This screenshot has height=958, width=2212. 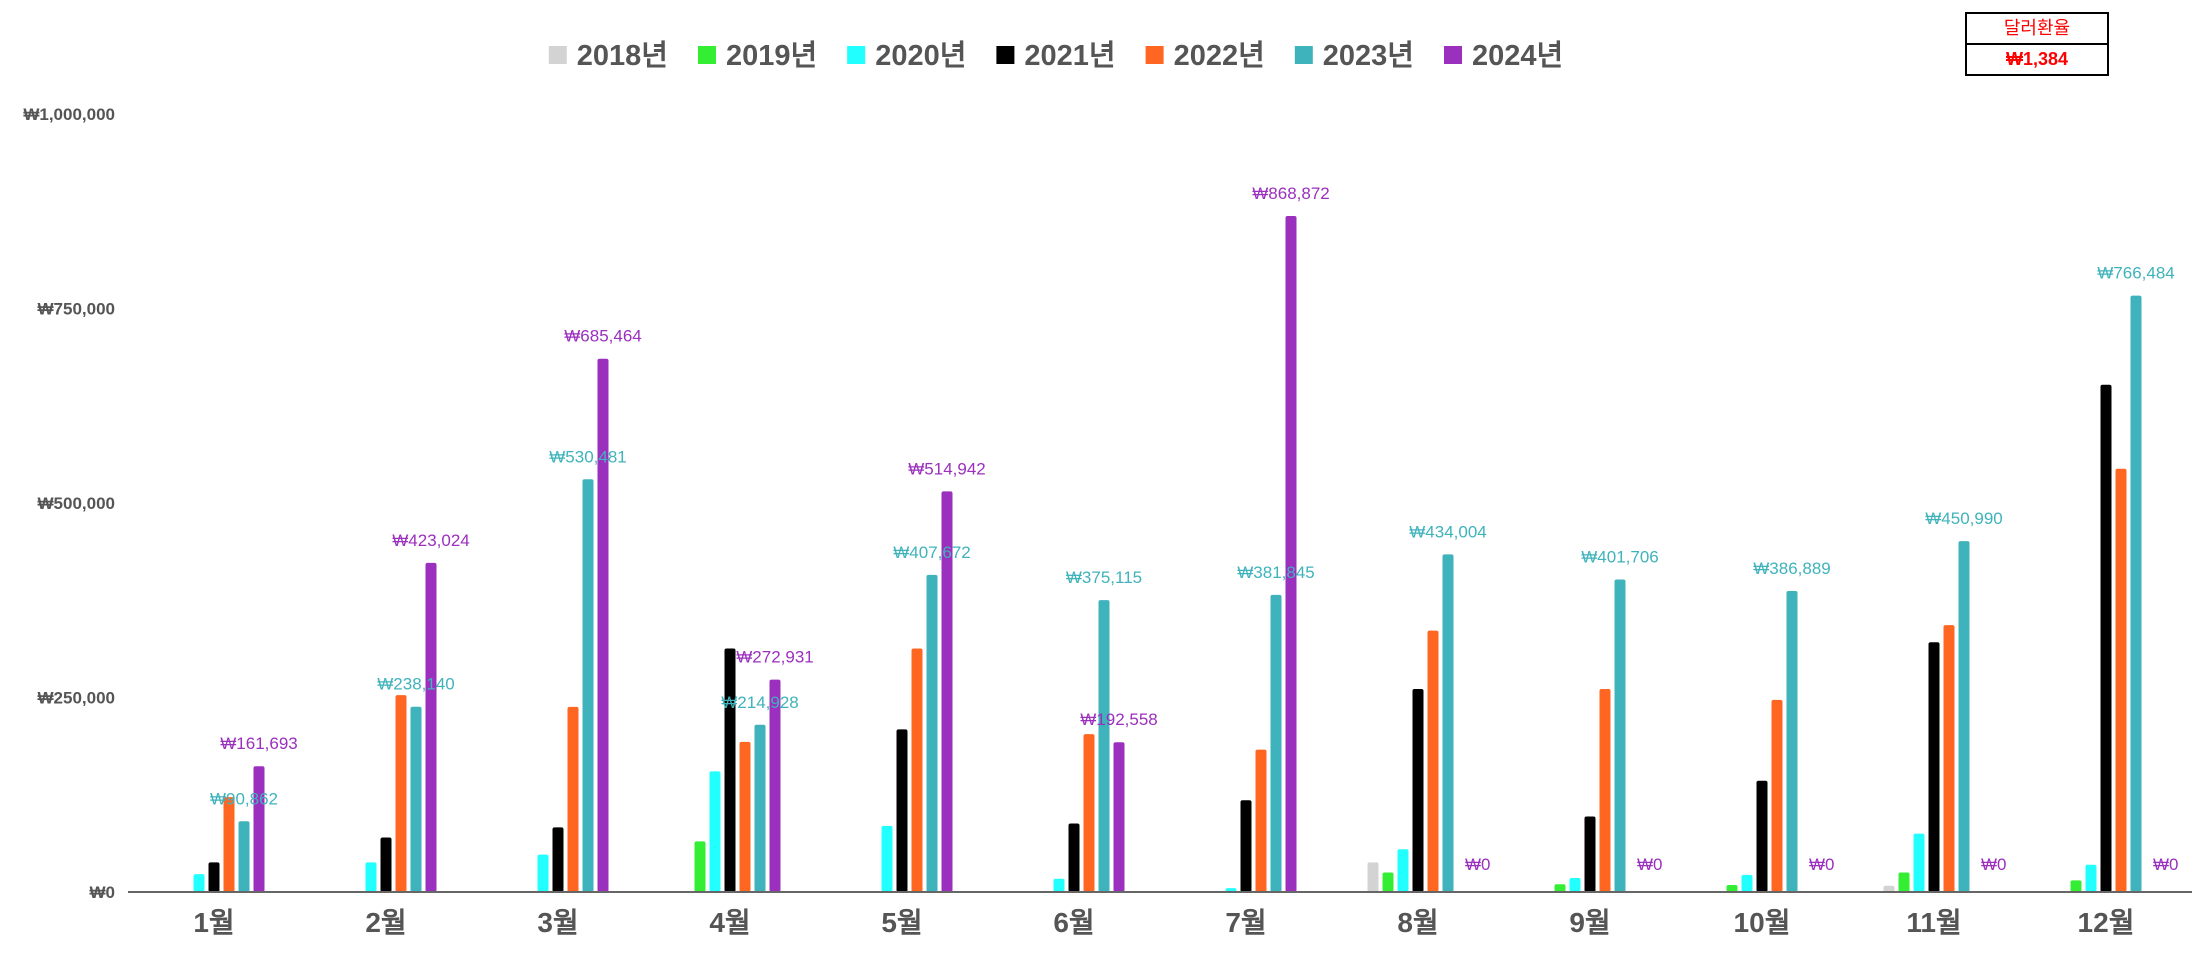 What do you see at coordinates (2106, 922) in the screenshot?
I see `x-tick-label: 12월` at bounding box center [2106, 922].